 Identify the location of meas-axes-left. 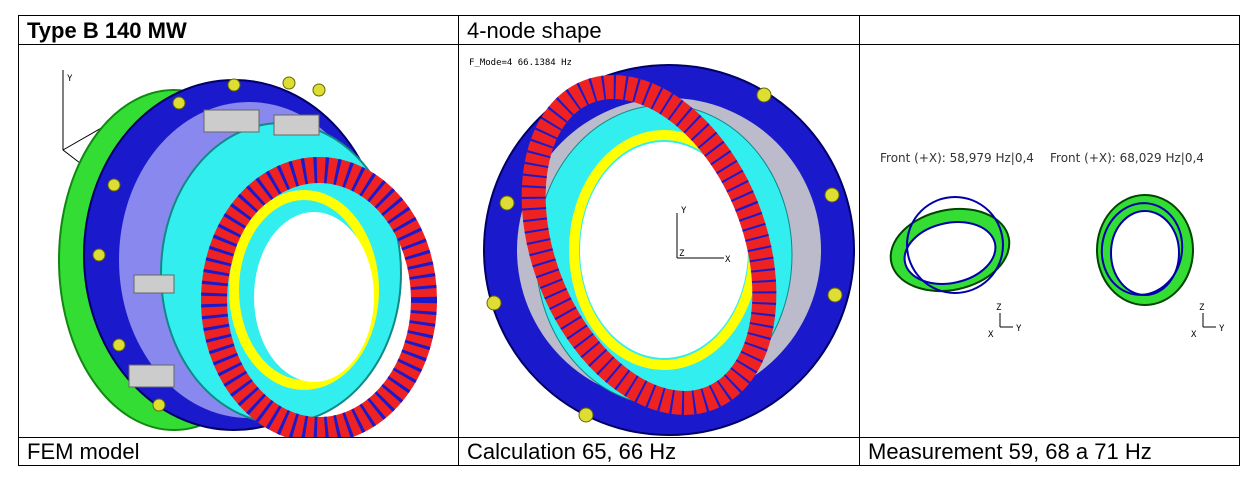
(1006, 320).